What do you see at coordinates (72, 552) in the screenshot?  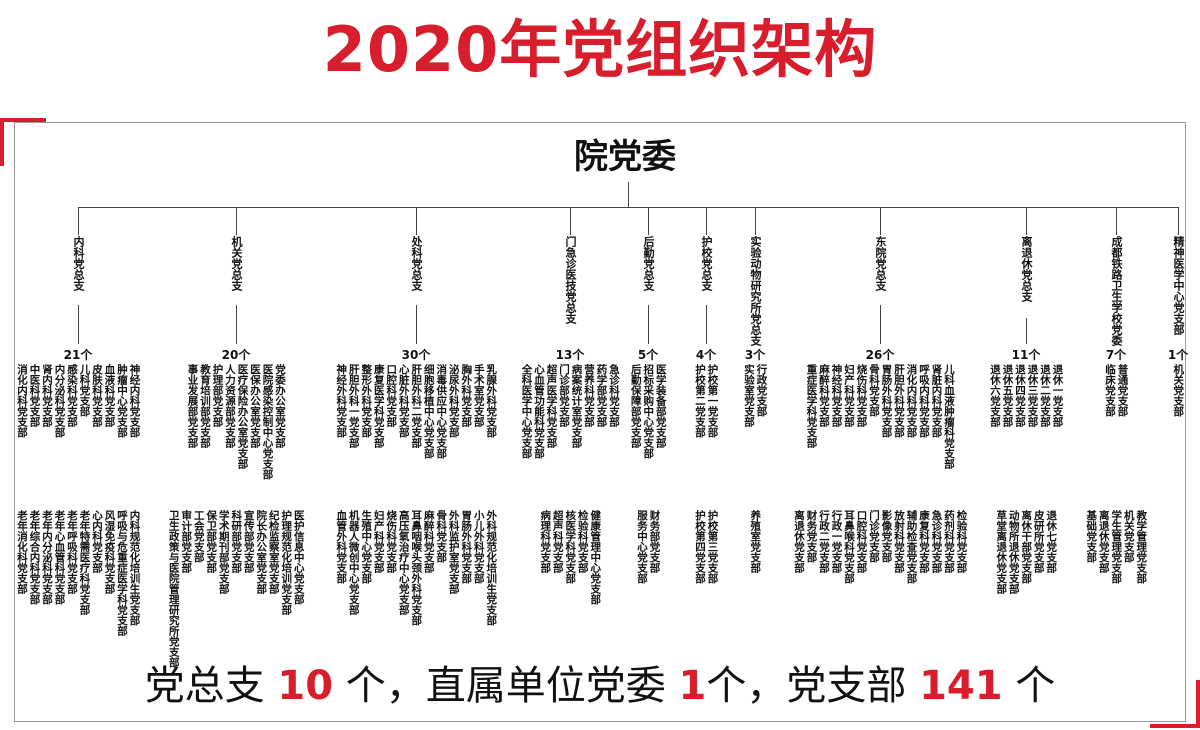 I see `branch-bottom-unit: 老年呼吸科党支部` at bounding box center [72, 552].